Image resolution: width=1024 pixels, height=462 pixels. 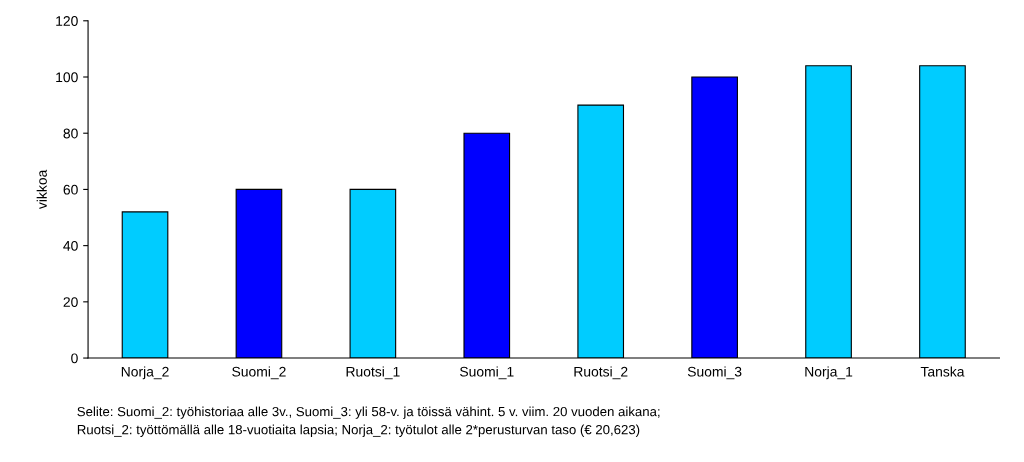 What do you see at coordinates (41, 189) in the screenshot?
I see `y-axis-title: vikkoa` at bounding box center [41, 189].